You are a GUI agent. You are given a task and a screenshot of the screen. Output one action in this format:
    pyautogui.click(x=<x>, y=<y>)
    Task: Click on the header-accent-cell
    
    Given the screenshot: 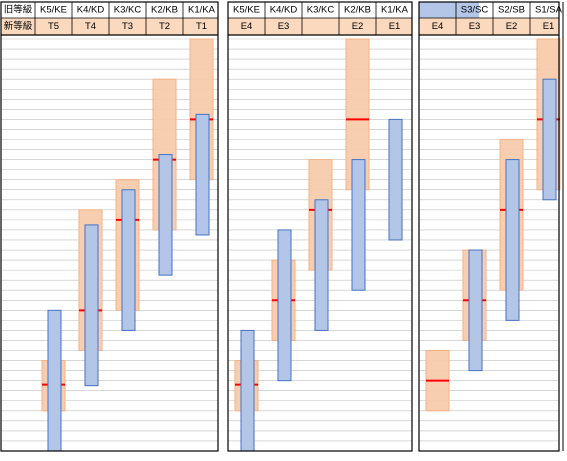 What is the action you would take?
    pyautogui.click(x=449, y=10)
    